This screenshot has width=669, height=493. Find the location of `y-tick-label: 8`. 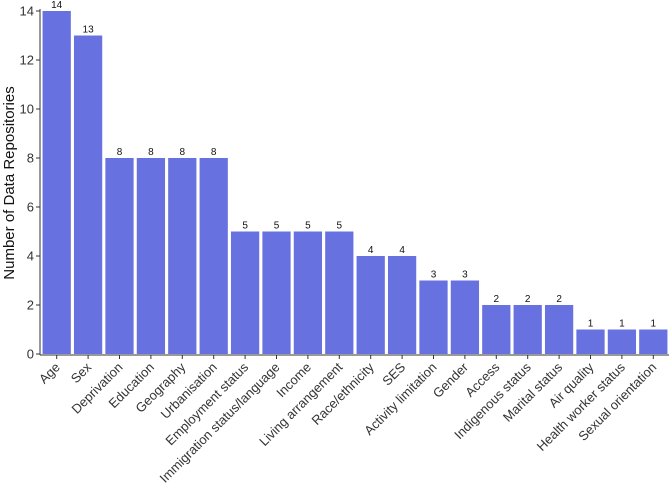

y-tick-label: 8 is located at coordinates (30, 158).